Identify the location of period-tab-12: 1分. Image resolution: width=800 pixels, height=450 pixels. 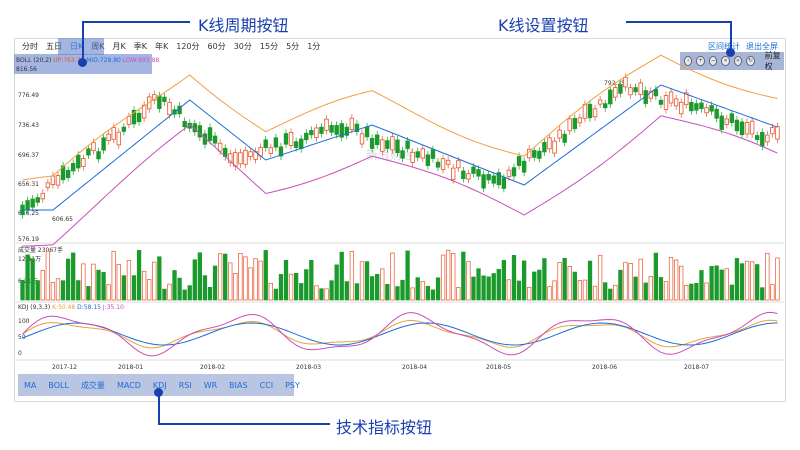
(314, 46).